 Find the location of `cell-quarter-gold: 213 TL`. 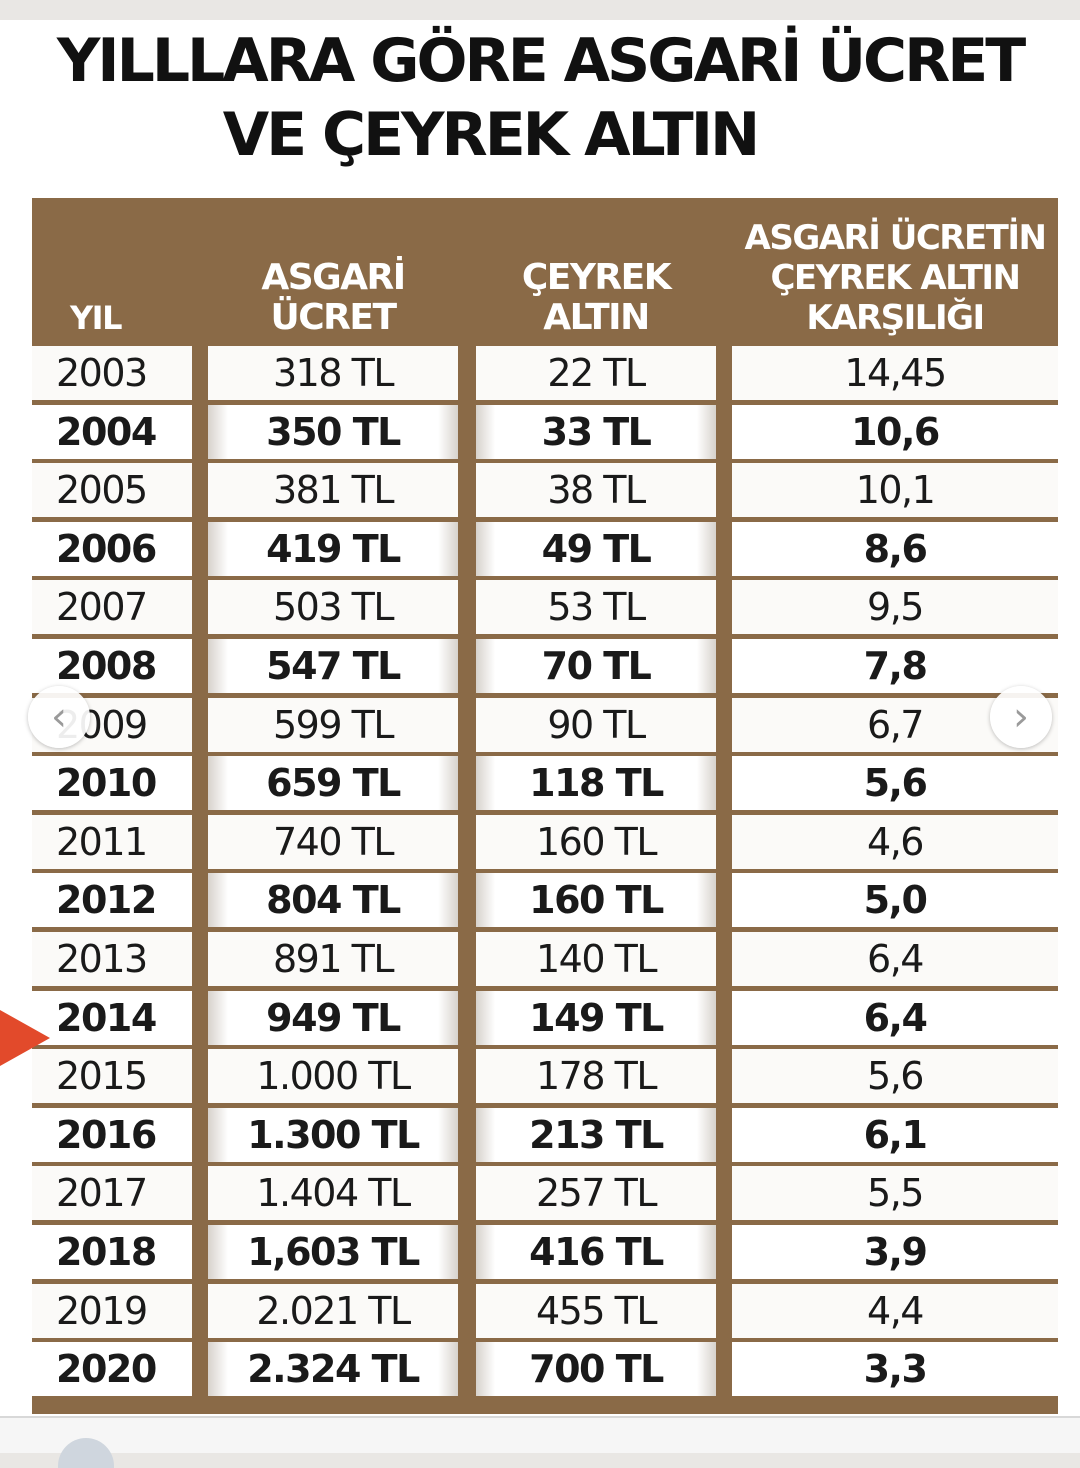

cell-quarter-gold: 213 TL is located at coordinates (596, 1134).